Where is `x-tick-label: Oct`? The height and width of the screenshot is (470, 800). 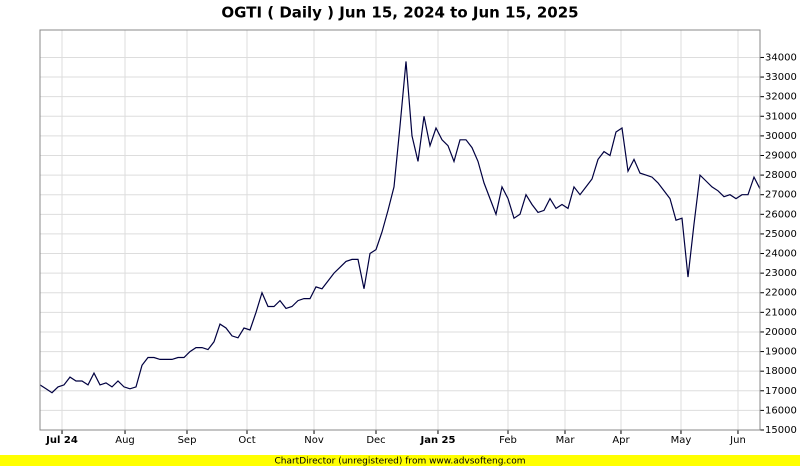
x-tick-label: Oct is located at coordinates (246, 440).